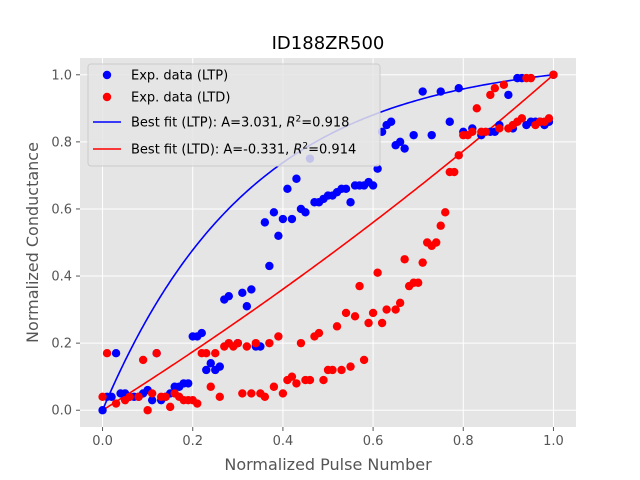 Image resolution: width=640 pixels, height=480 pixels. What do you see at coordinates (32, 242) in the screenshot?
I see `y-axis-label: Normalized Conductance` at bounding box center [32, 242].